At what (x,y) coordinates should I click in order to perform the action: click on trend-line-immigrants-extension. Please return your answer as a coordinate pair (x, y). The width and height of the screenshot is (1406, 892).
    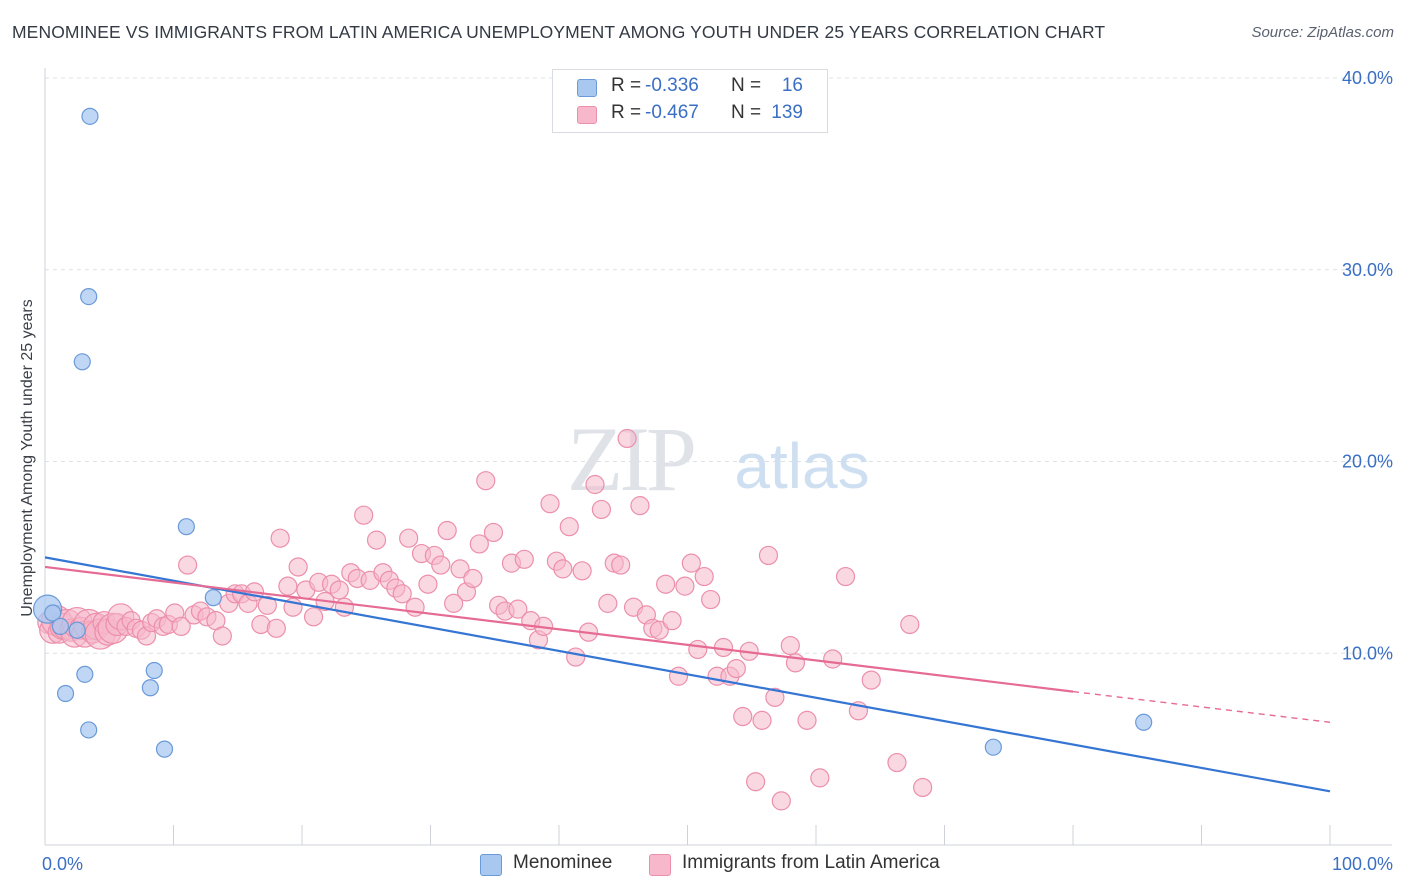
    Looking at the image, I should click on (1201, 706).